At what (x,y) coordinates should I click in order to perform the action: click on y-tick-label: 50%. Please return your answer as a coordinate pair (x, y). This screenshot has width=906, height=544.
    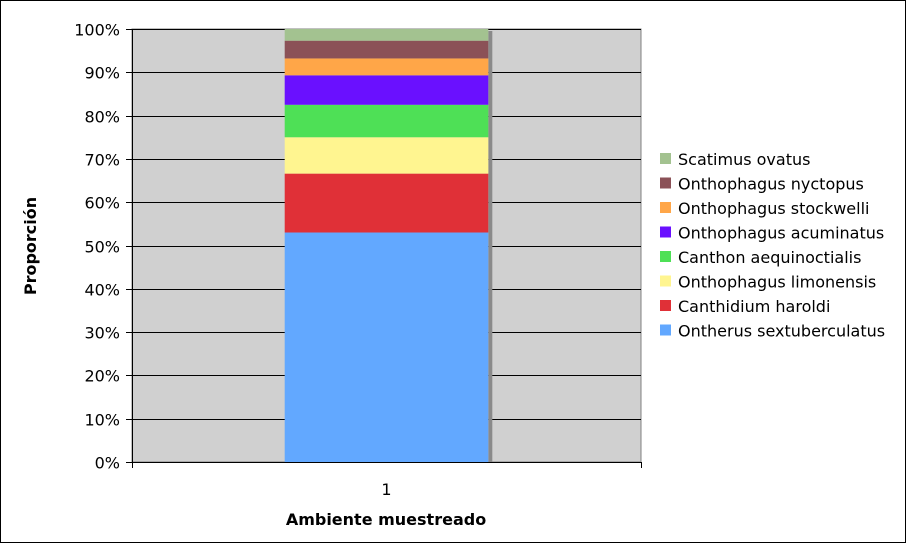
    Looking at the image, I should click on (102, 247).